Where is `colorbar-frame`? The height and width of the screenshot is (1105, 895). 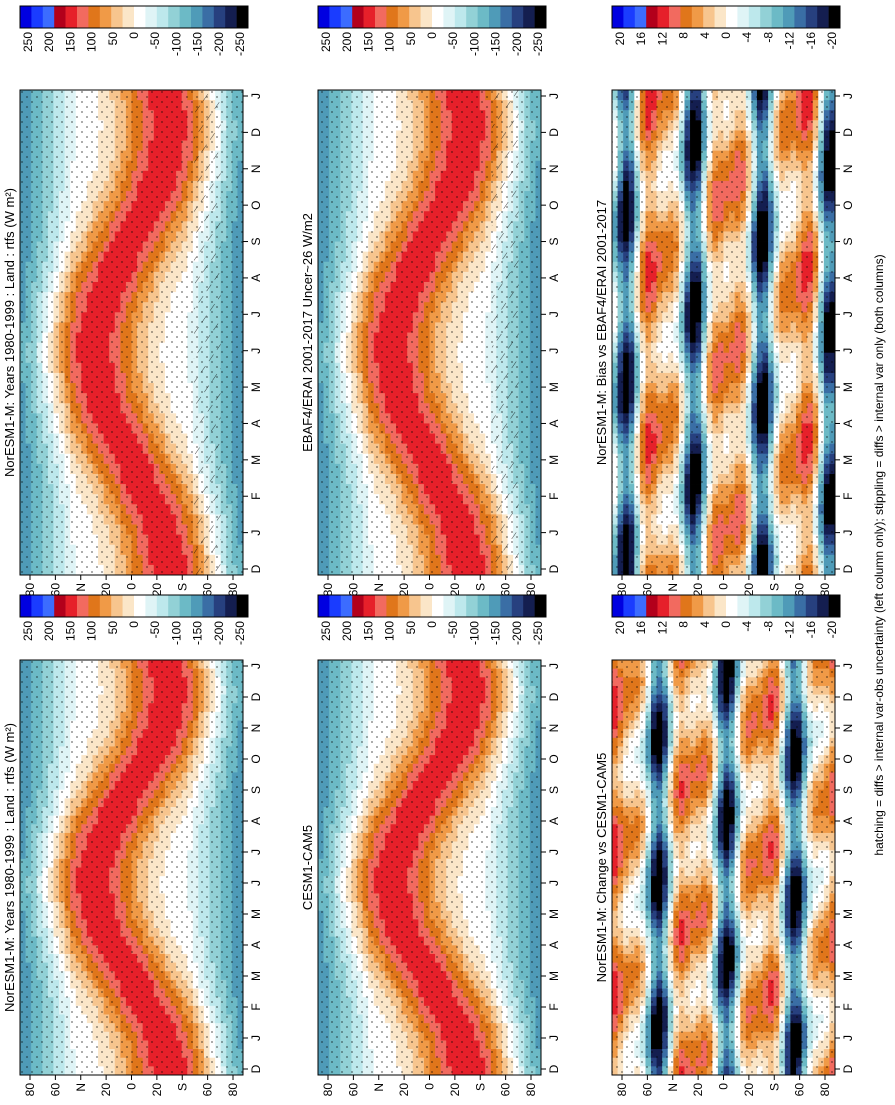
colorbar-frame is located at coordinates (134, 17).